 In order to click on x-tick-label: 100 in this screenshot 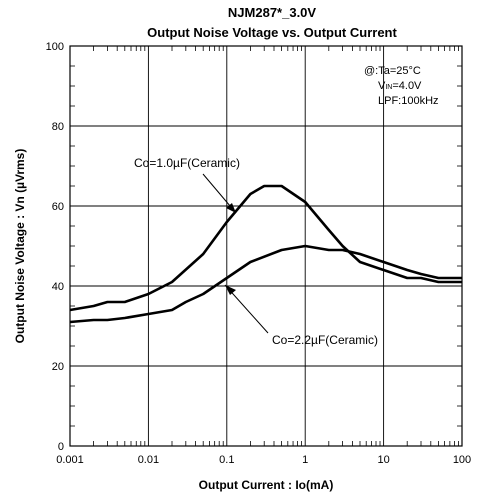, I will do `click(462, 460)`.